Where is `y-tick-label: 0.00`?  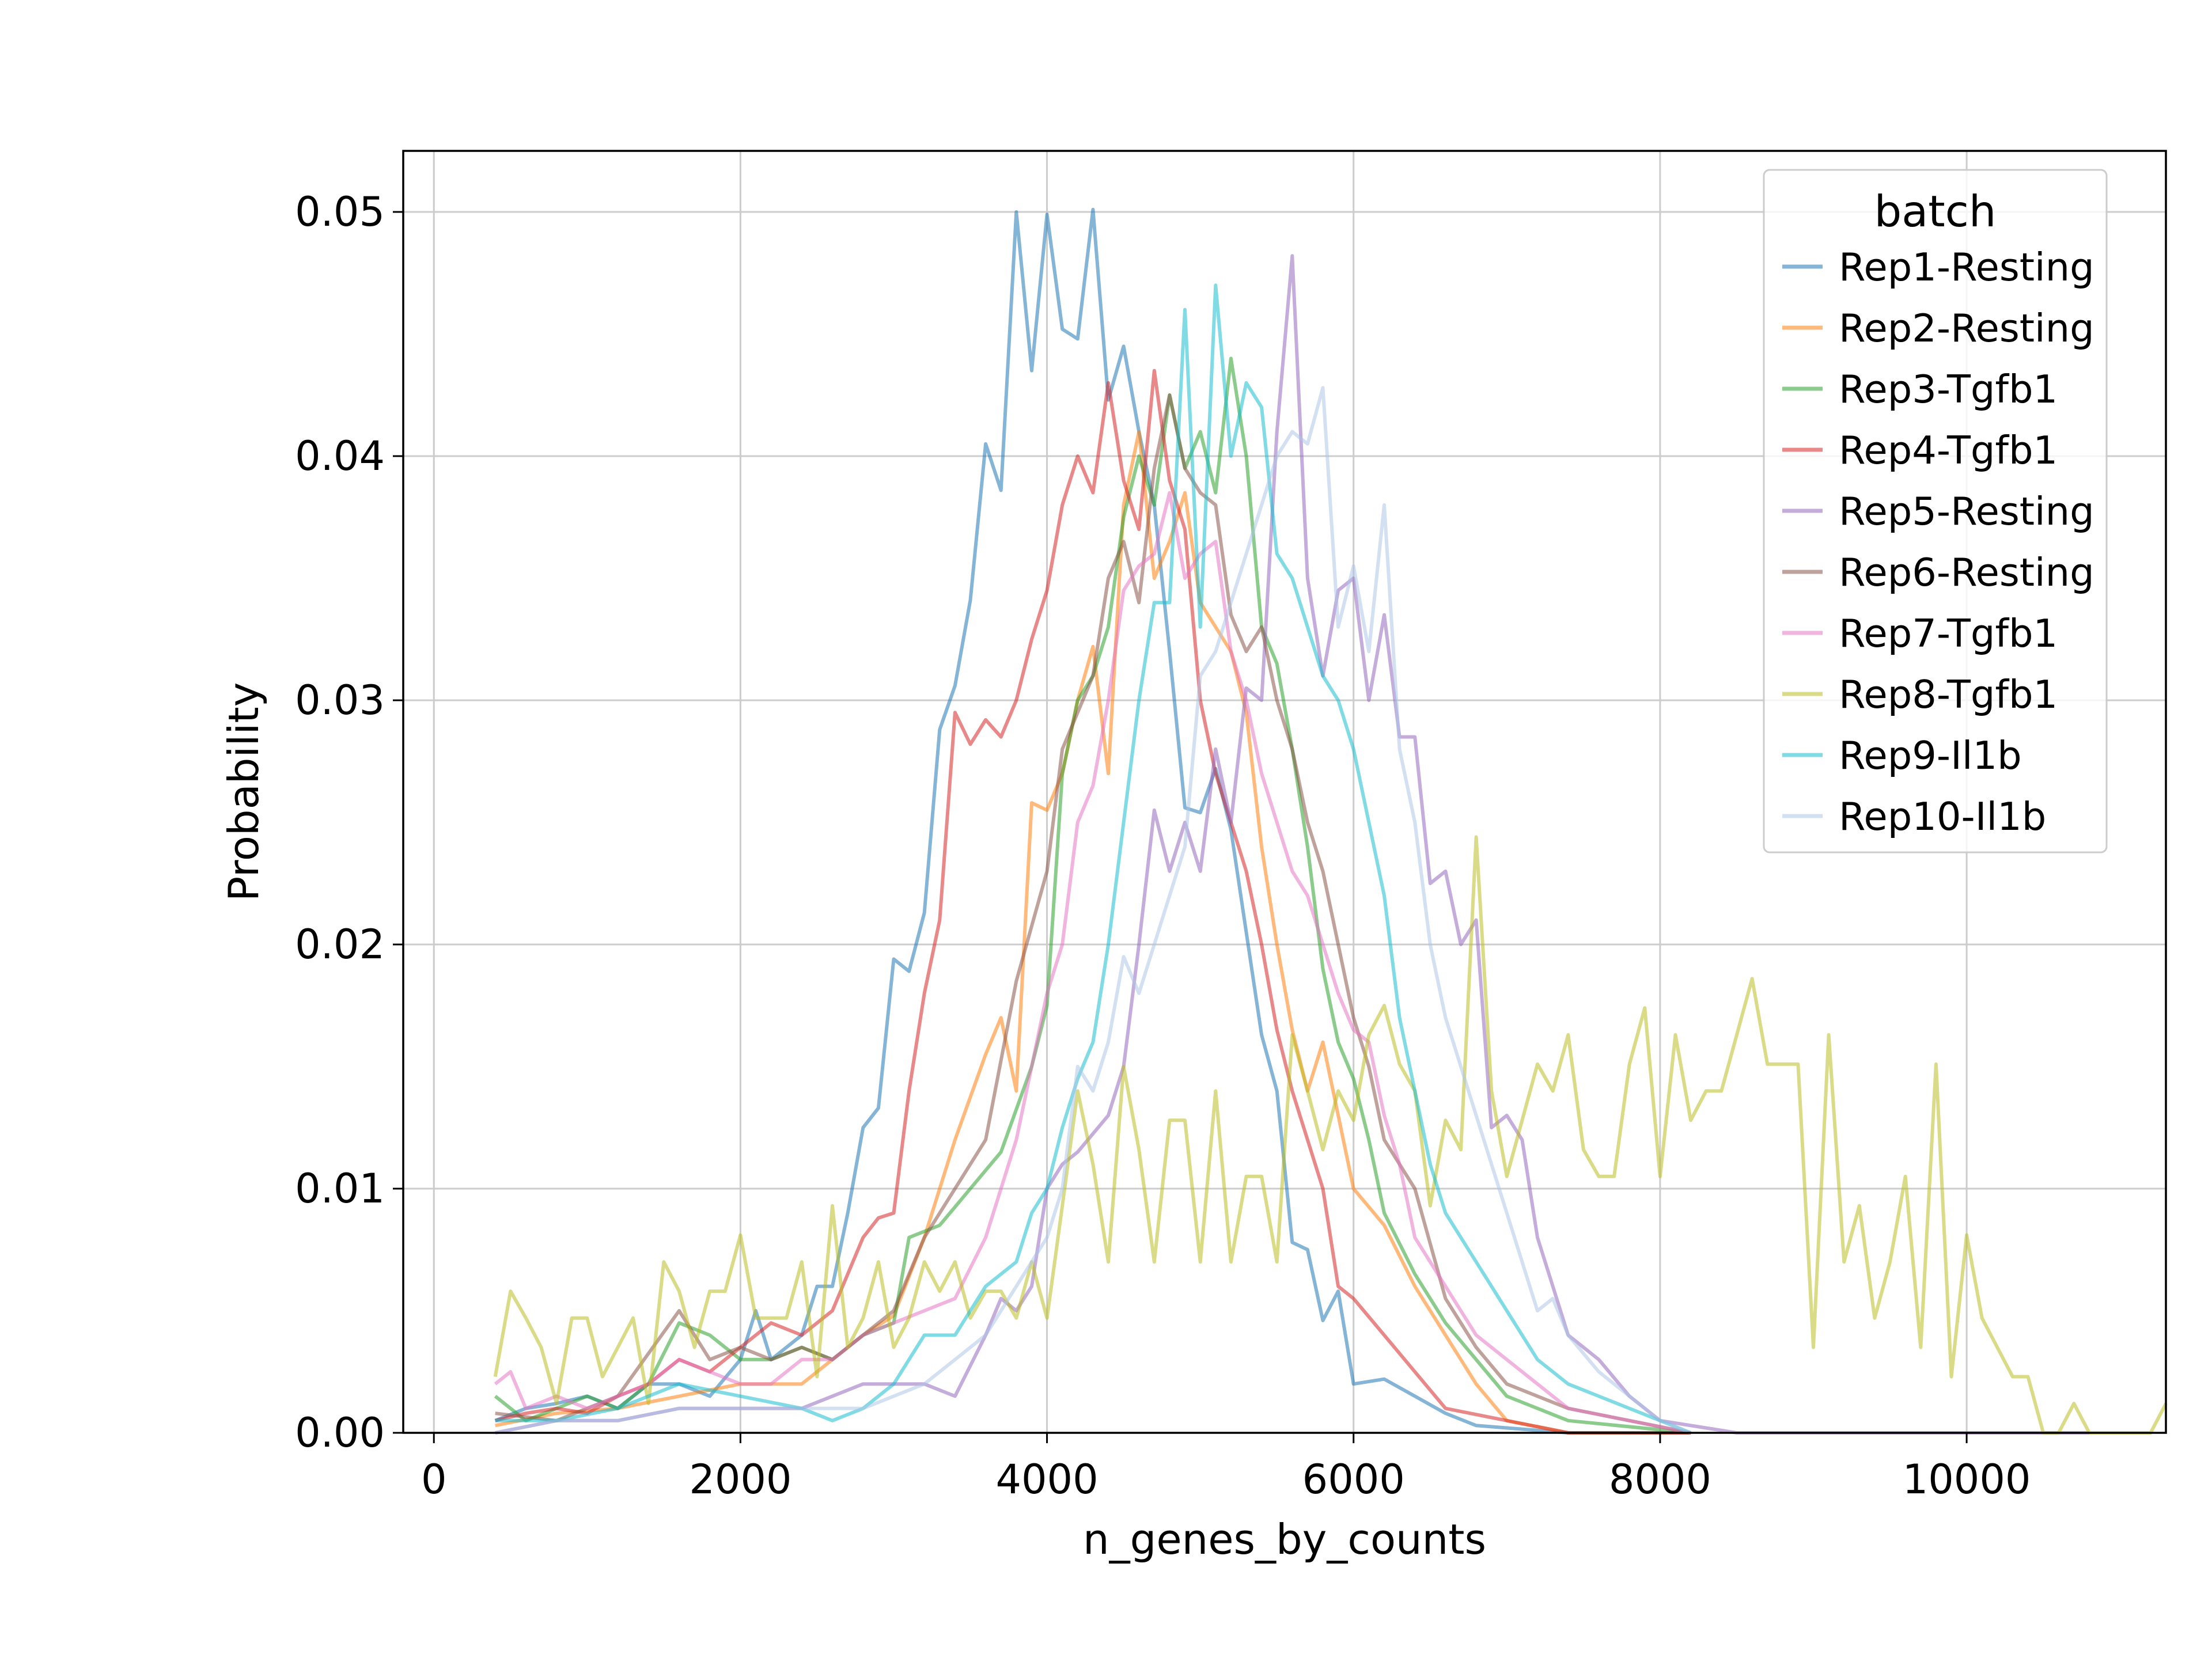 y-tick-label: 0.00 is located at coordinates (340, 1432).